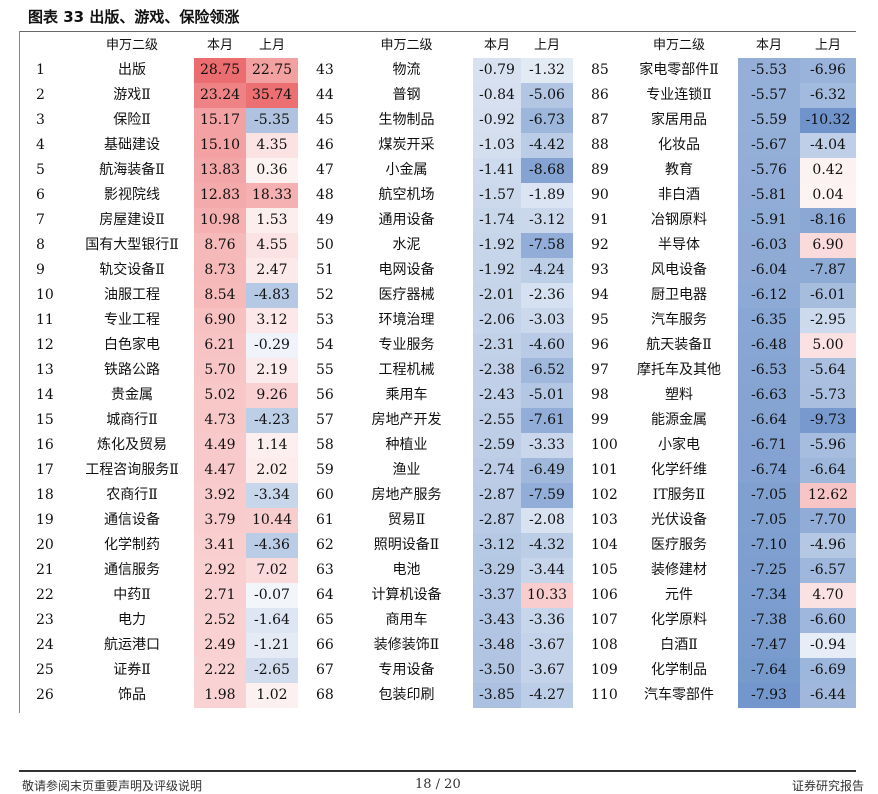 Image resolution: width=878 pixels, height=794 pixels. Describe the element at coordinates (497, 320) in the screenshot. I see `this-month-cell: -2.06` at that location.